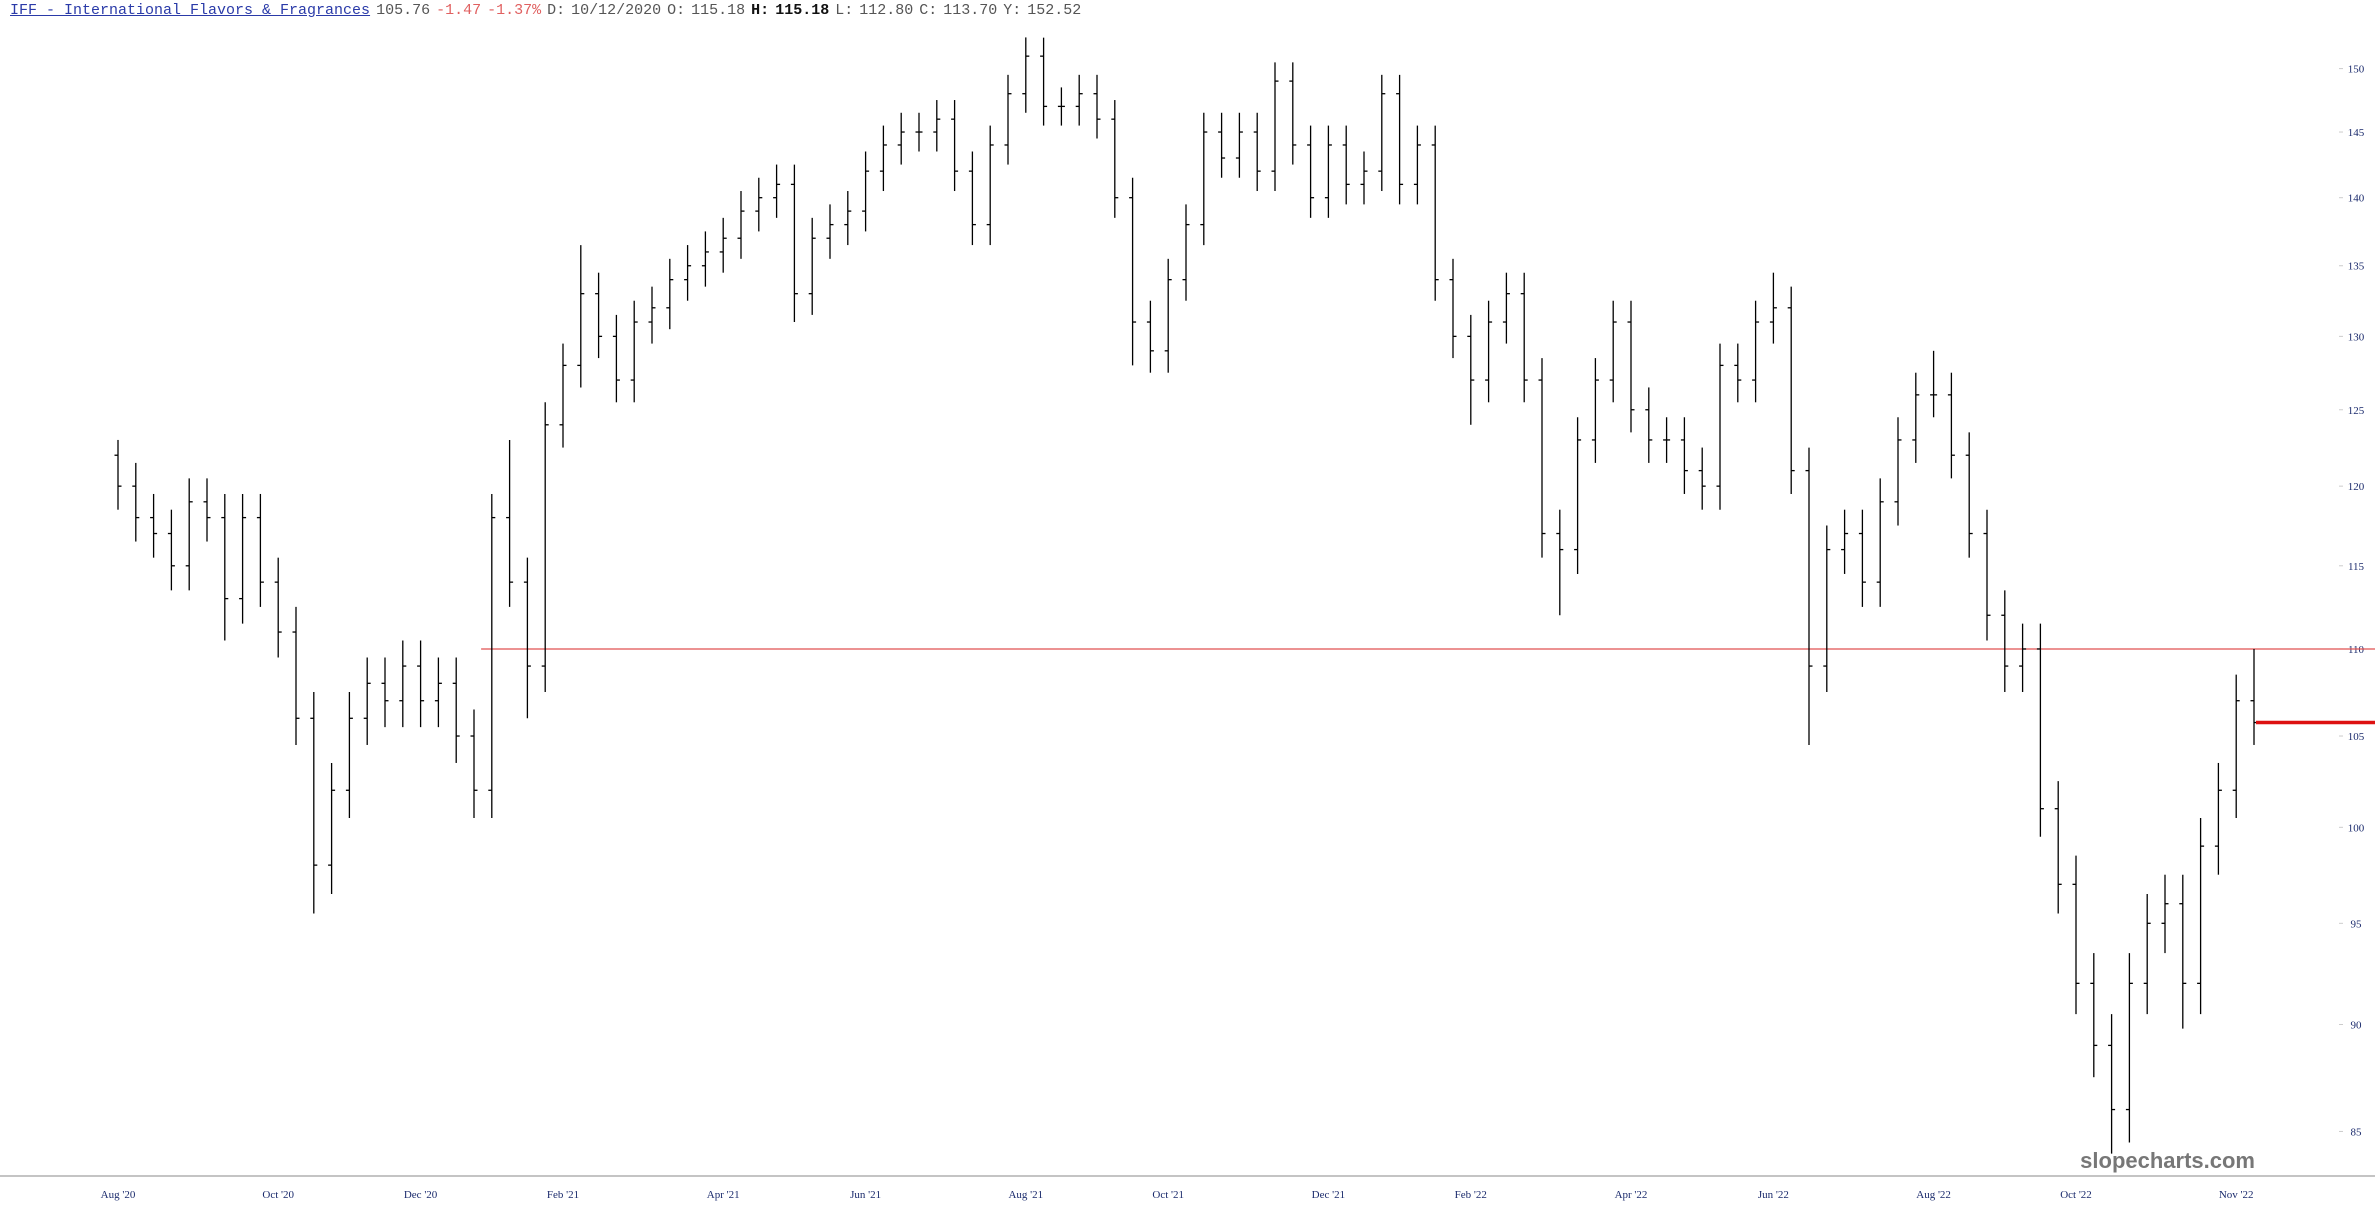 This screenshot has height=1218, width=2375. What do you see at coordinates (2236, 1195) in the screenshot?
I see `x-tick-label: Nov '22` at bounding box center [2236, 1195].